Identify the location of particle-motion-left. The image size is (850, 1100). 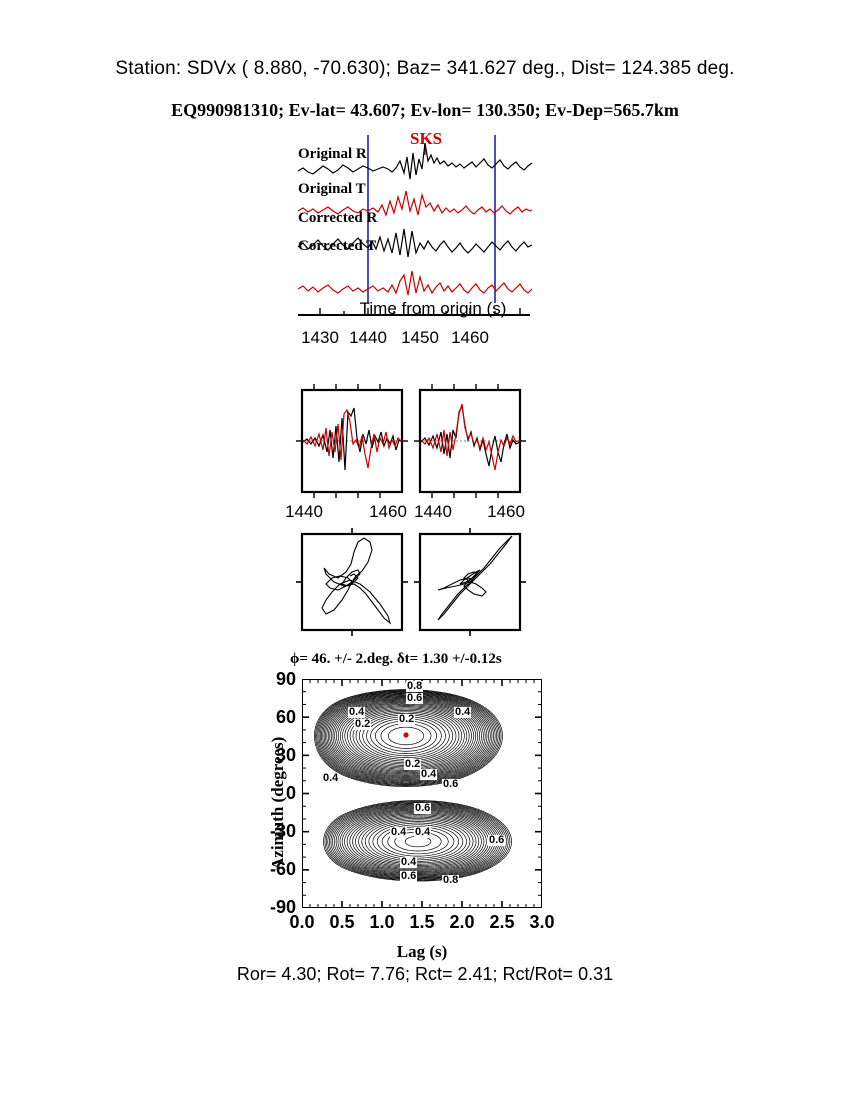
(352, 582).